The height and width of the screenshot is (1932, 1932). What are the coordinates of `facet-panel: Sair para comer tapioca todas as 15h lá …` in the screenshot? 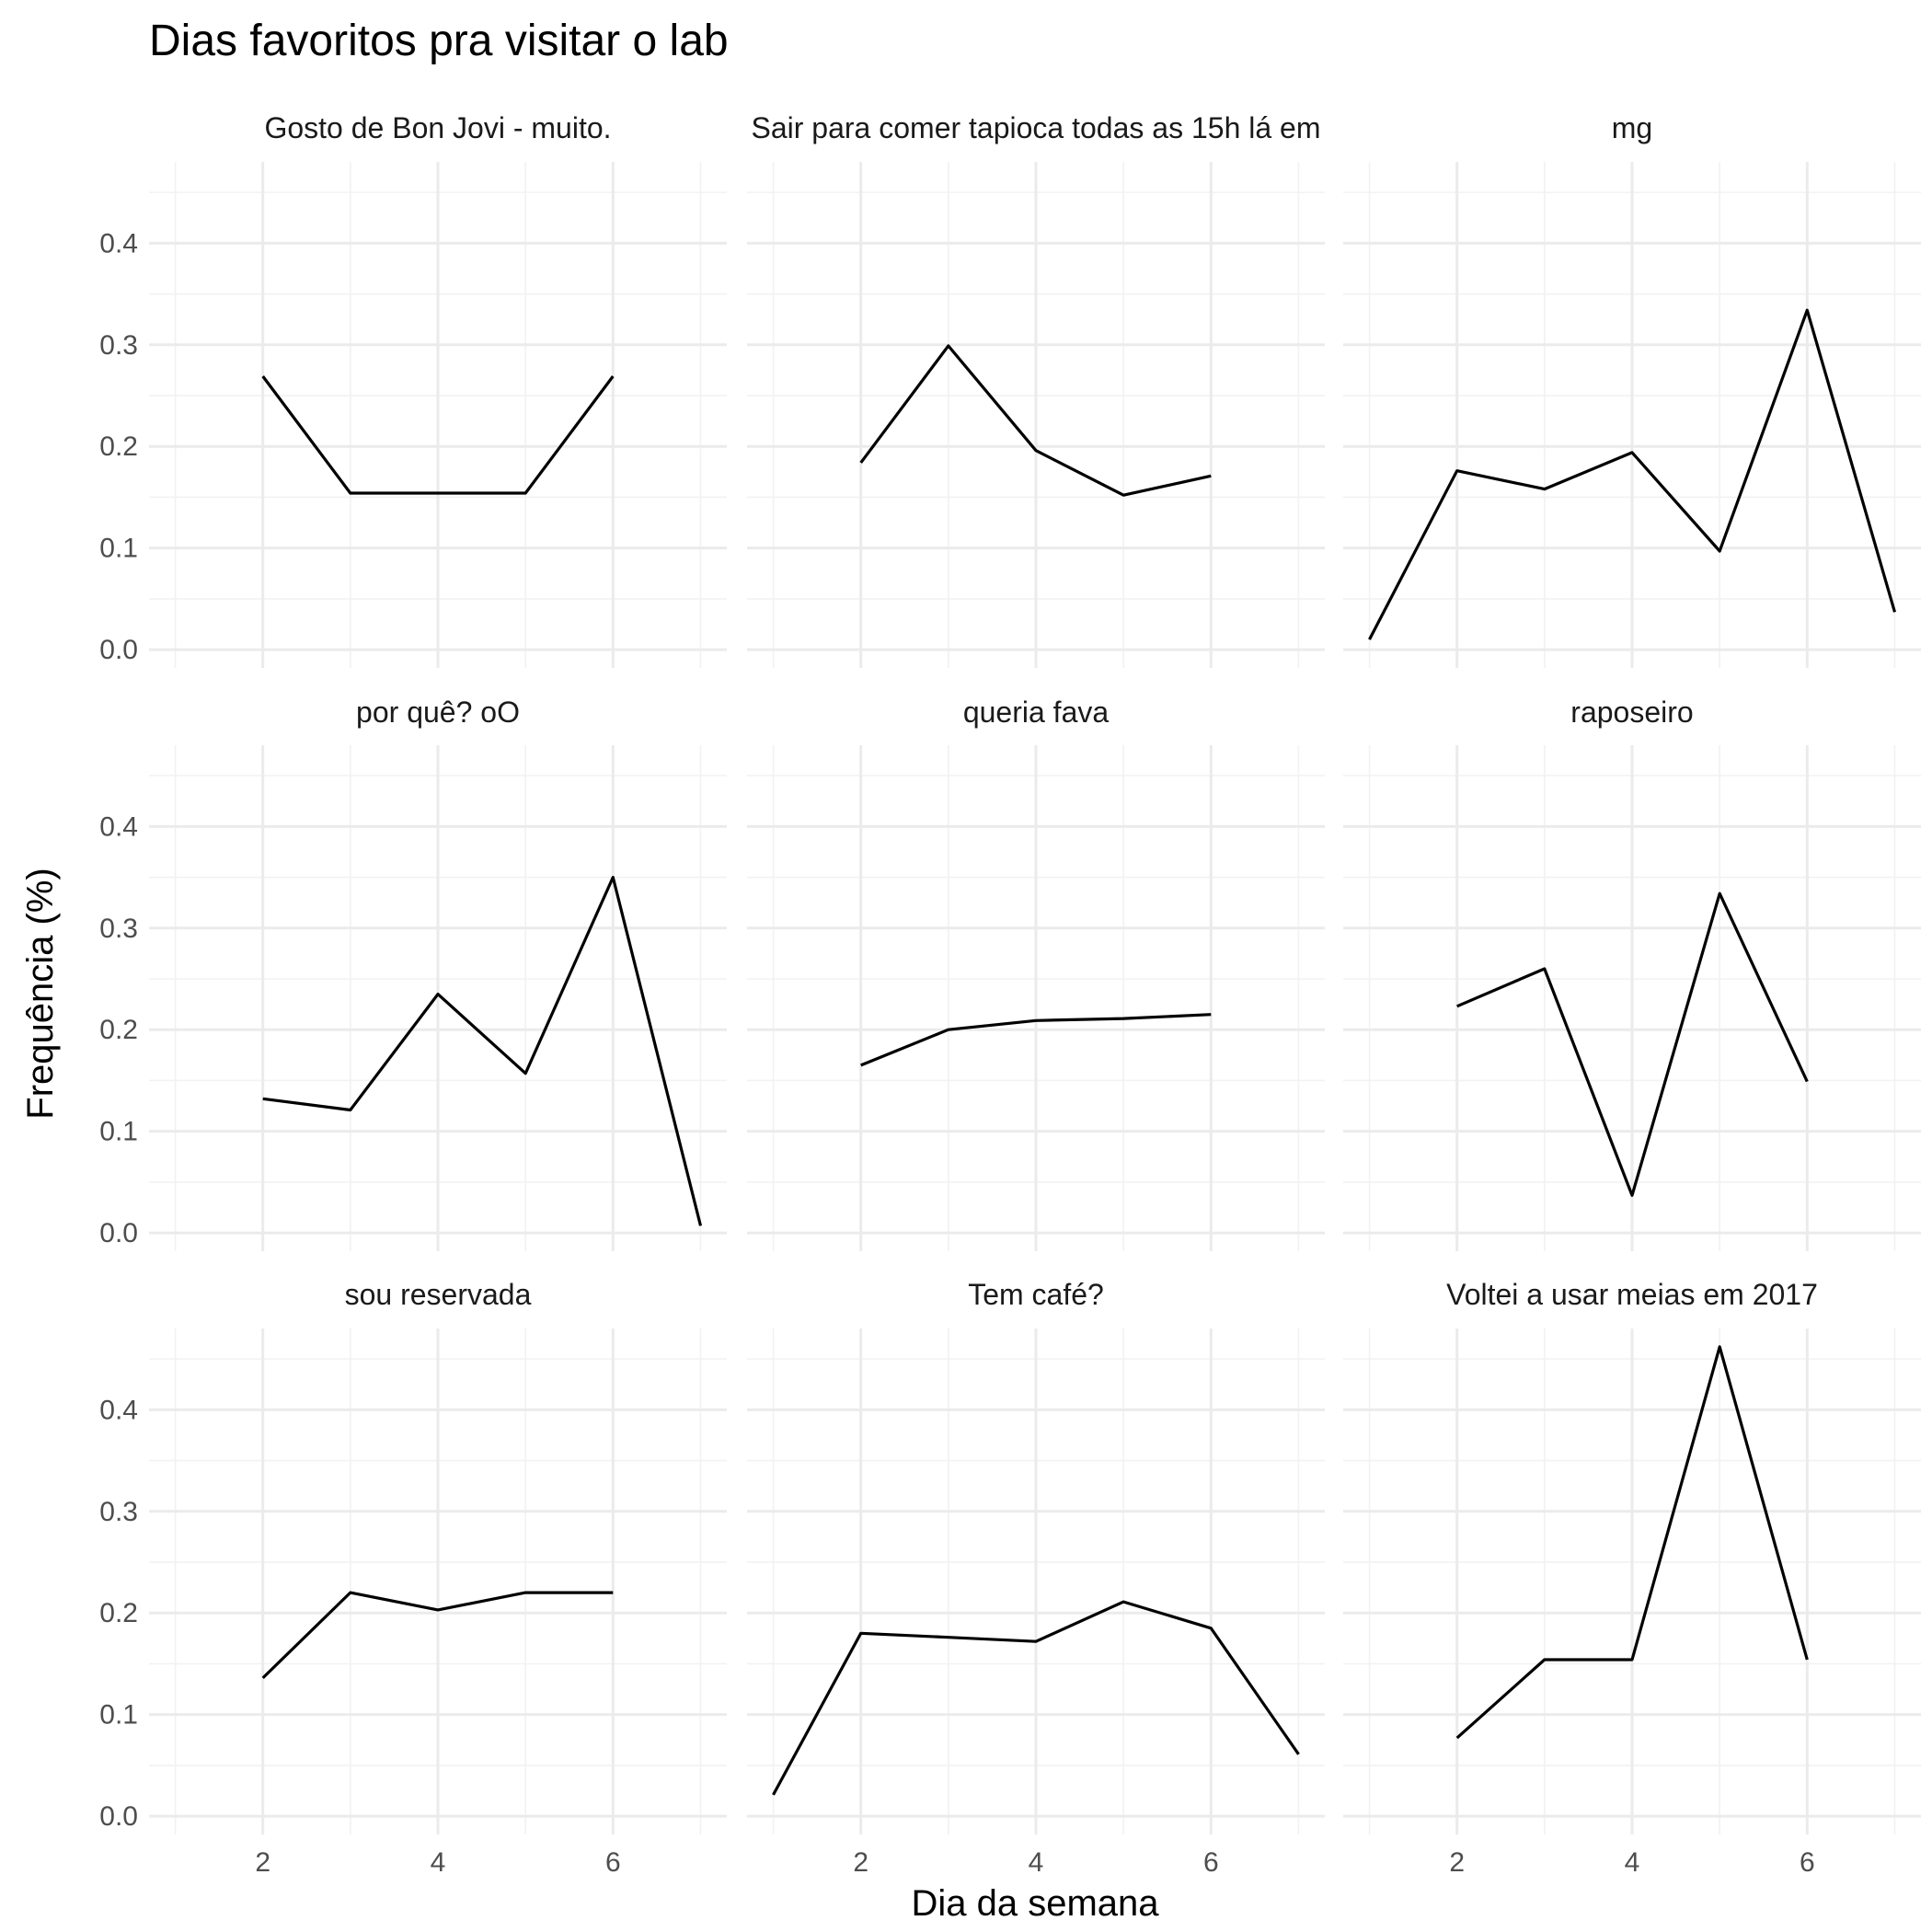 It's located at (1036, 389).